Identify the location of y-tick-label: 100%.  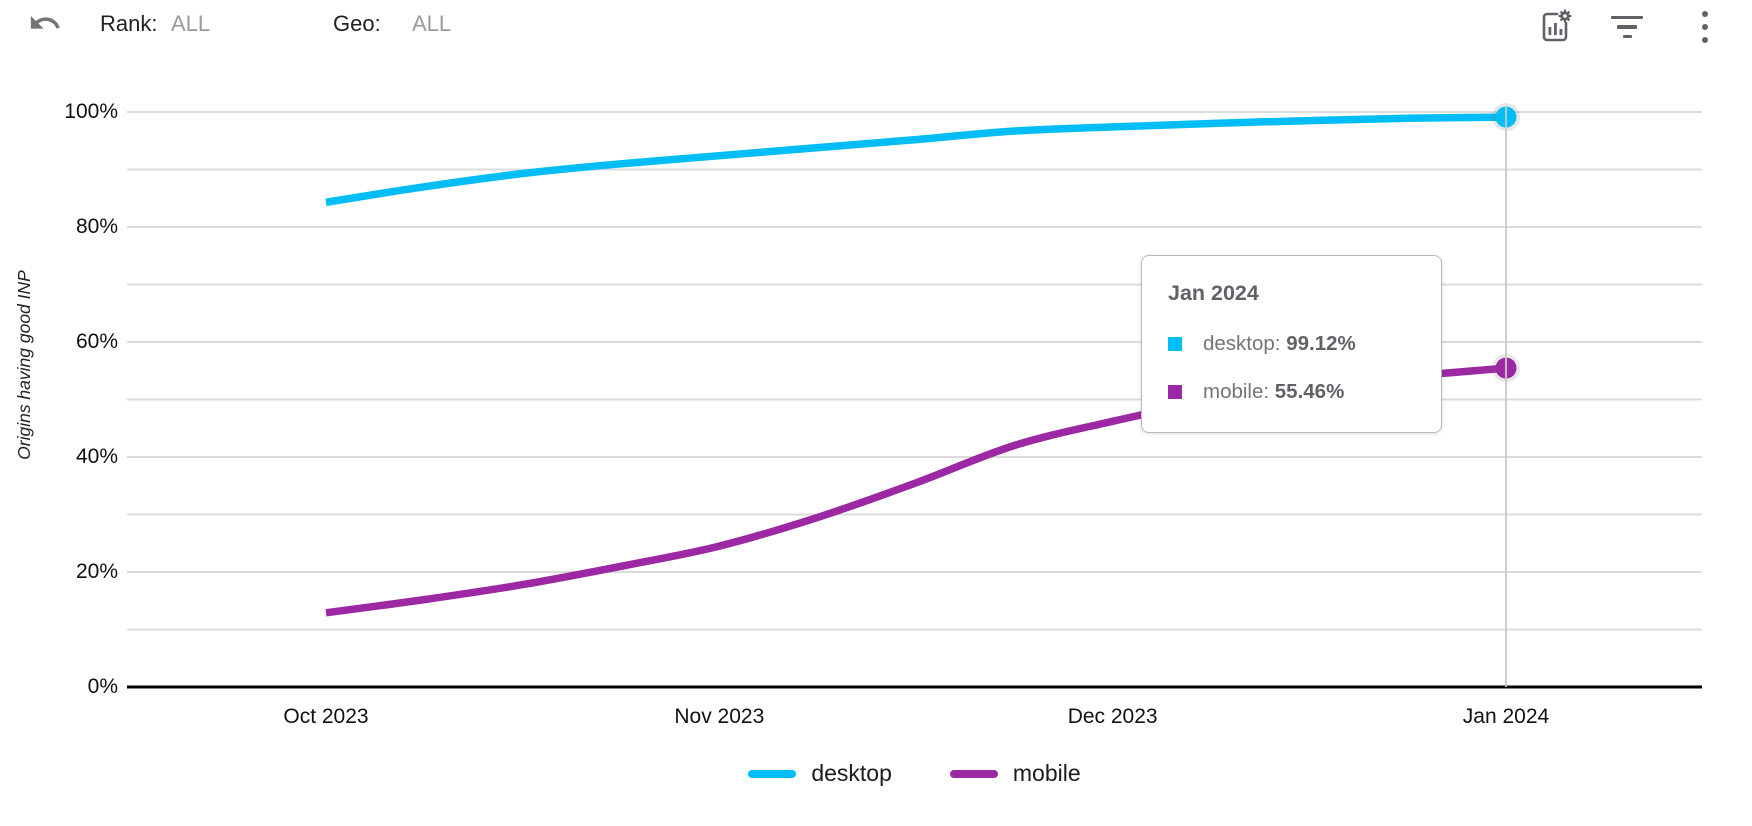
(91, 111).